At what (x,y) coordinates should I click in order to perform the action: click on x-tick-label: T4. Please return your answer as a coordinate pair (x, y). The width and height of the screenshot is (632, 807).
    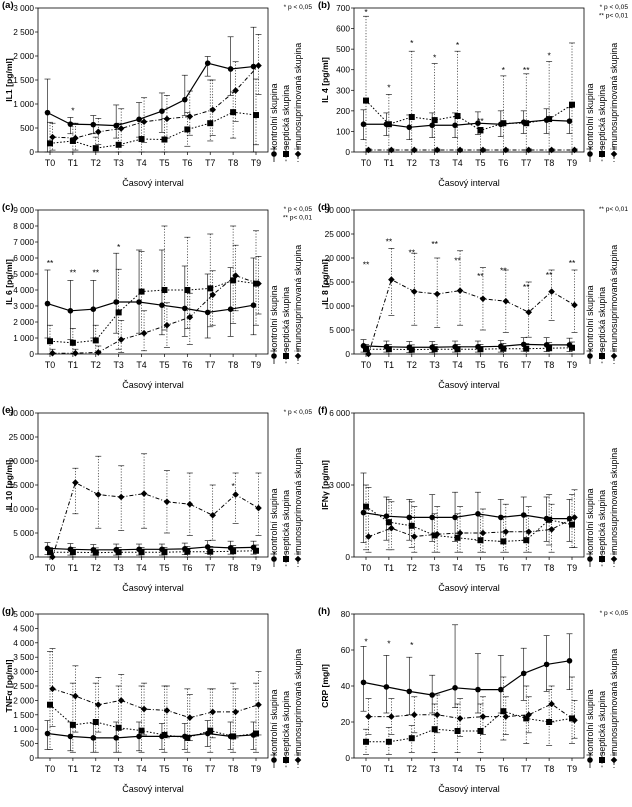
    Looking at the image, I should click on (457, 769).